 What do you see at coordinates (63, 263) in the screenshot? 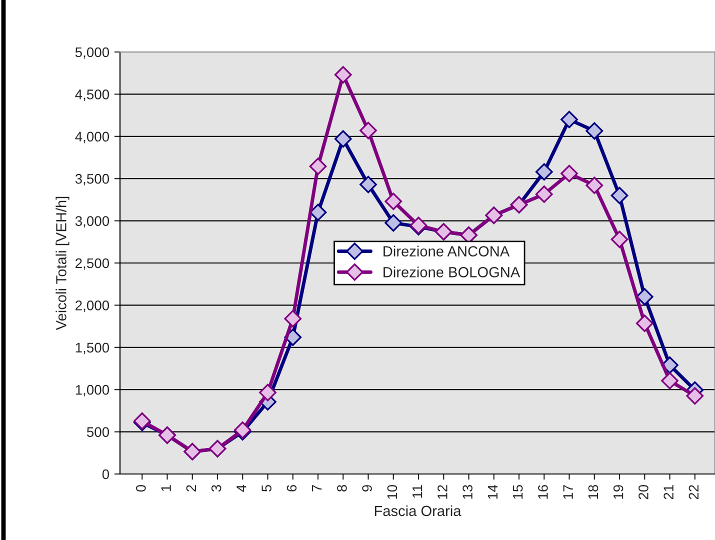
I see `y-axis-title: Veicoli Totali [VEH/h]` at bounding box center [63, 263].